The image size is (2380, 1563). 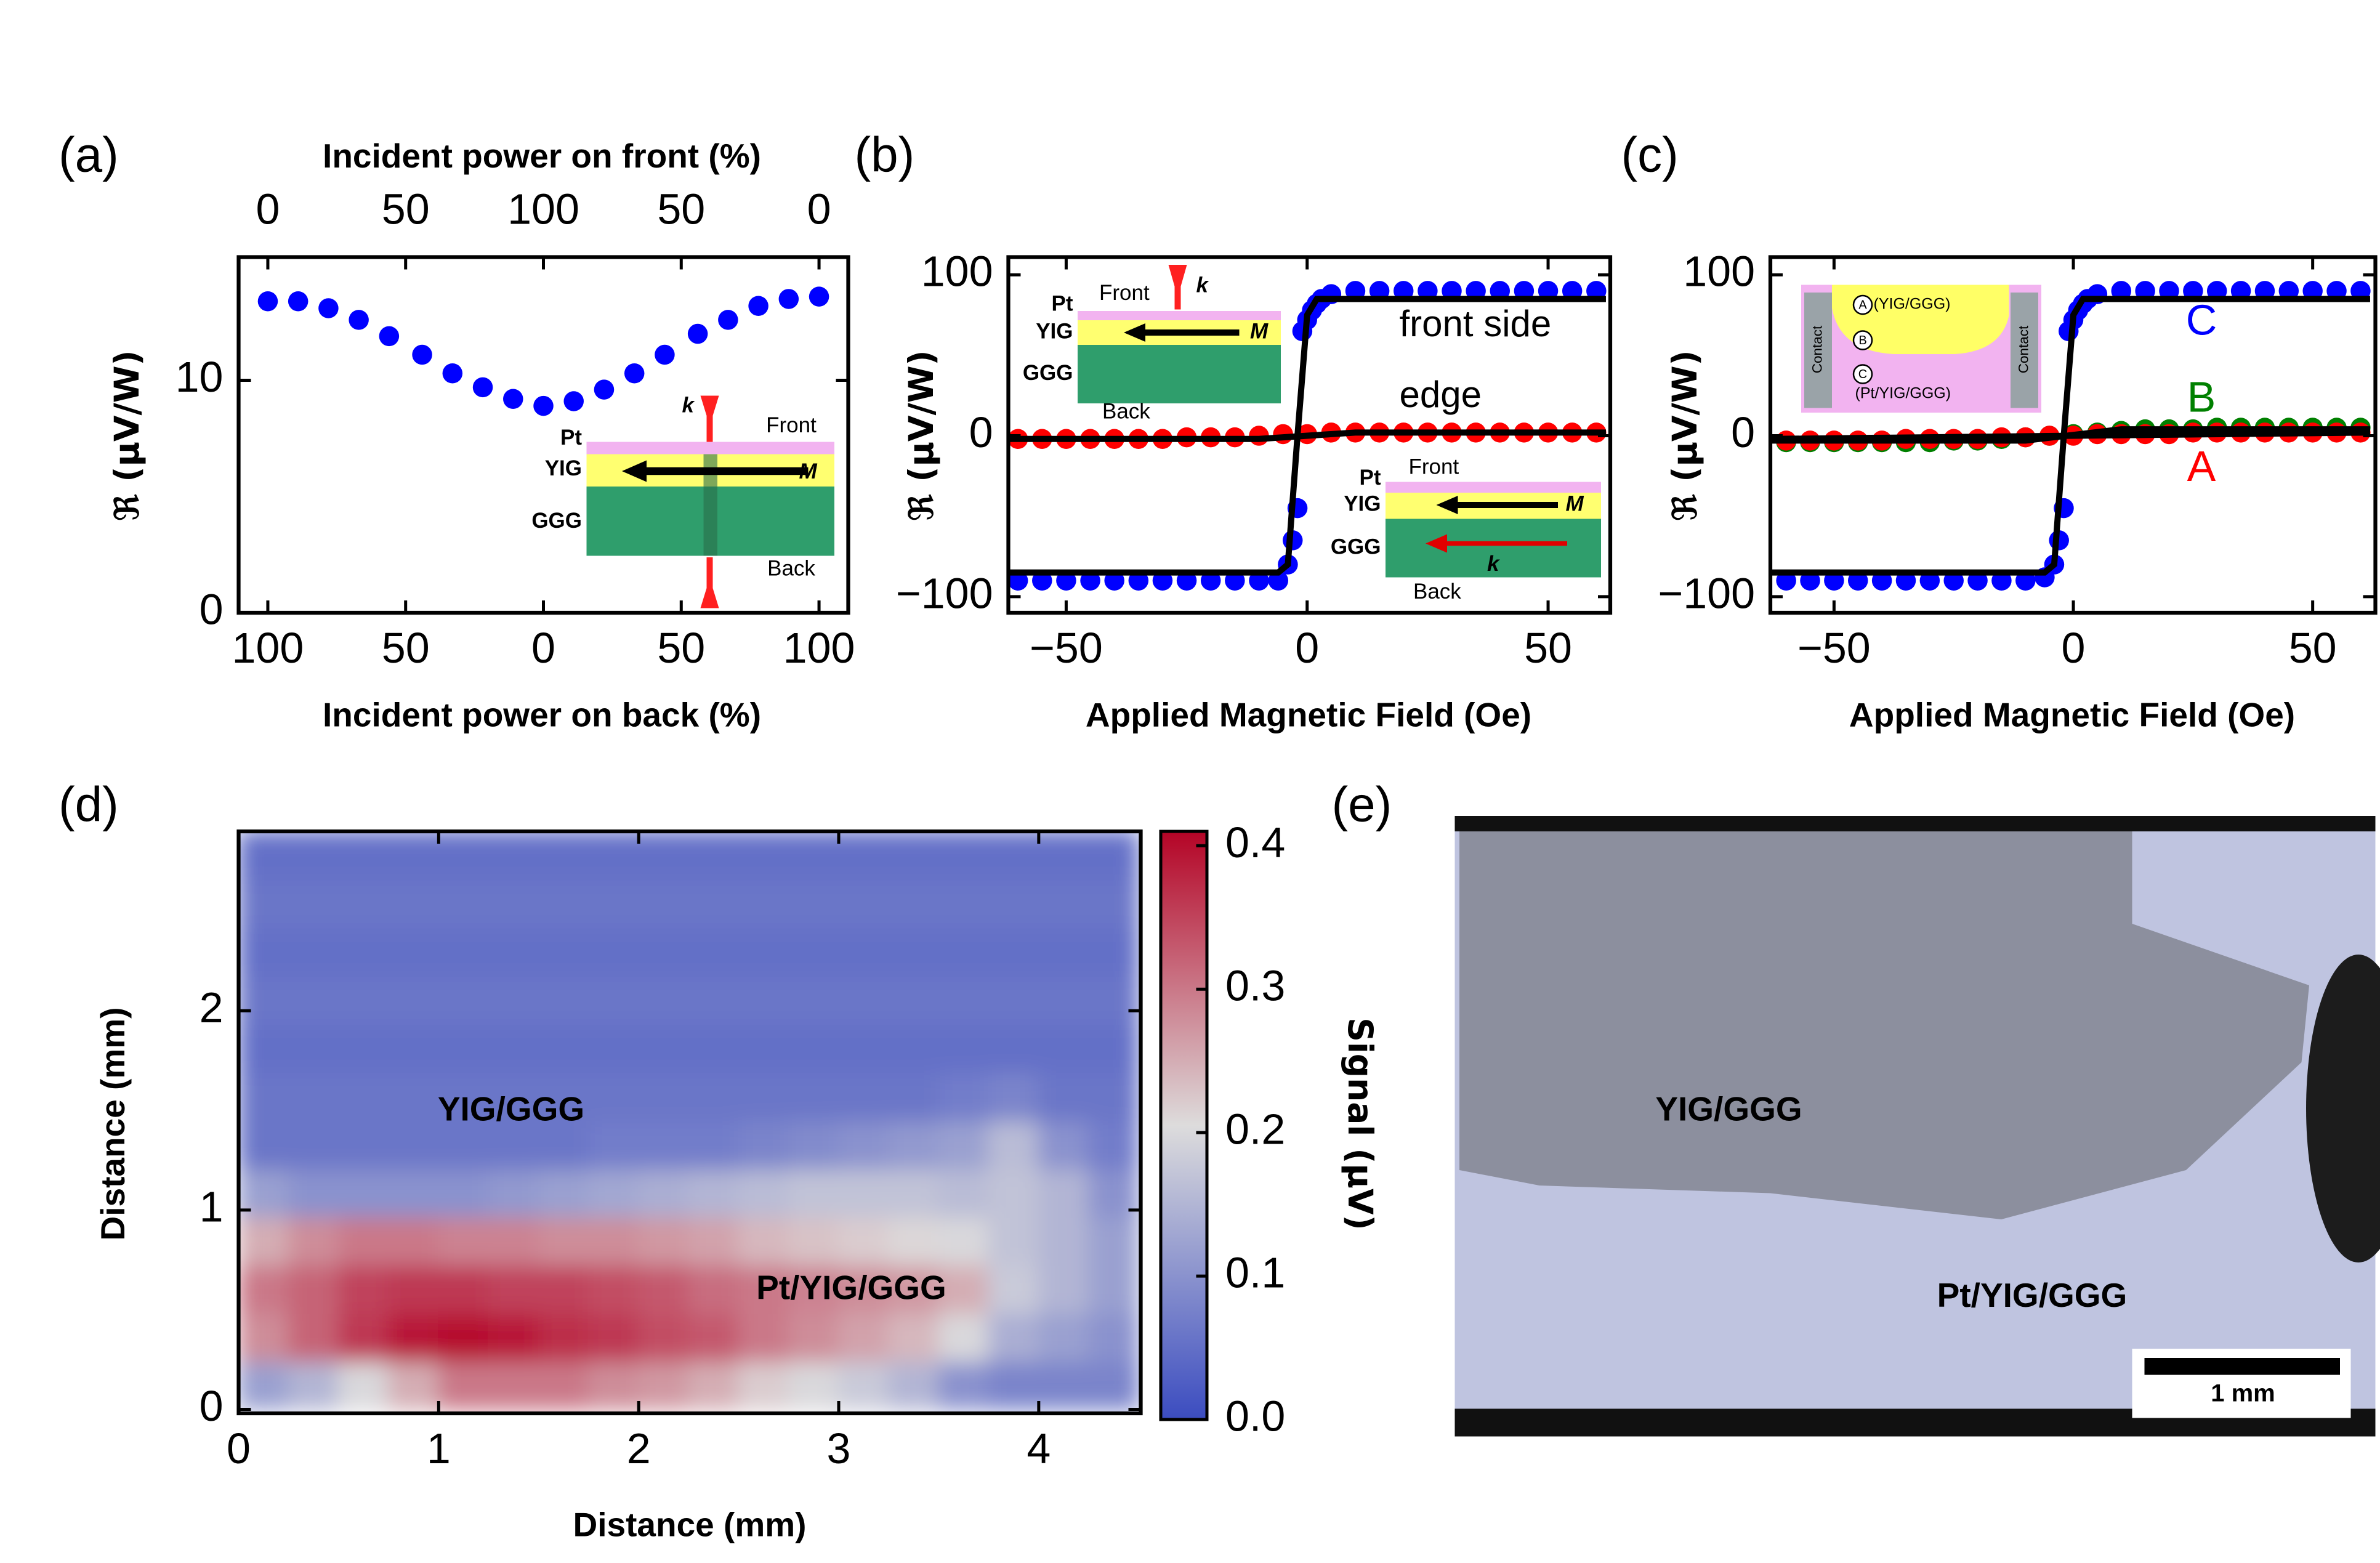 What do you see at coordinates (1184, 1125) in the screenshot?
I see `colorbar` at bounding box center [1184, 1125].